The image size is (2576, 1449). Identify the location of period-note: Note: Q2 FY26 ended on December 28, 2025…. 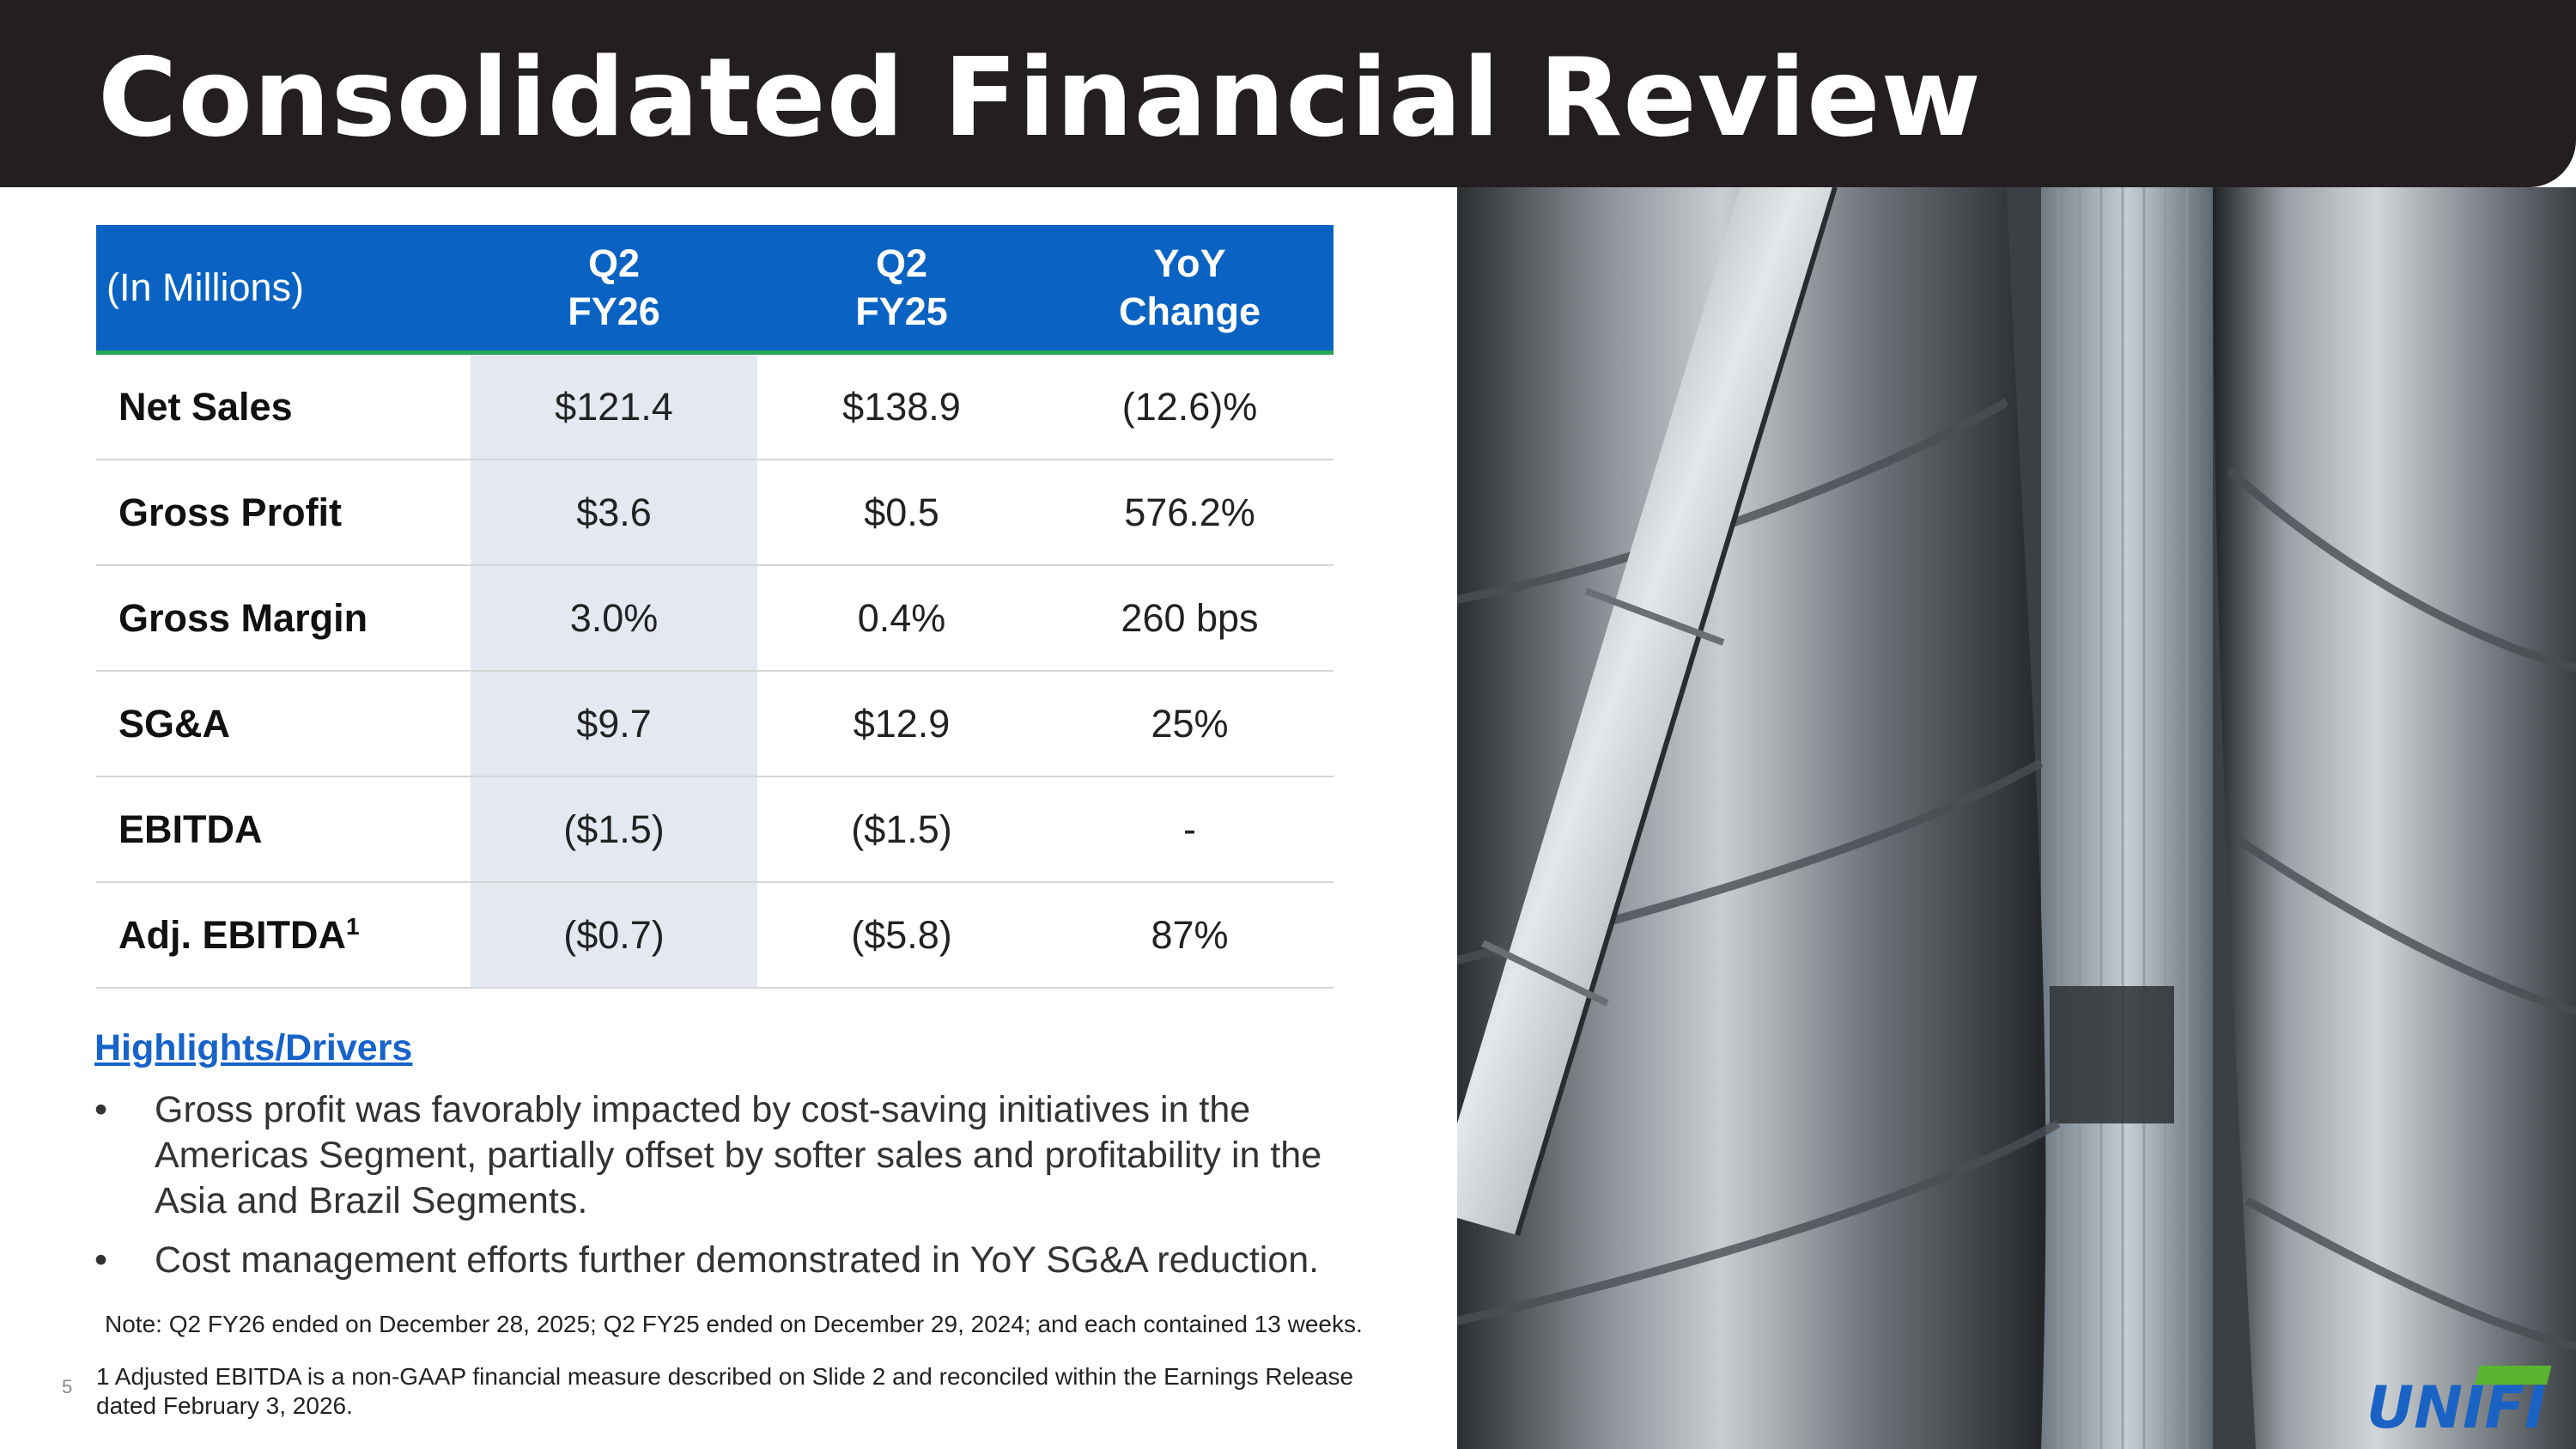
(734, 1324).